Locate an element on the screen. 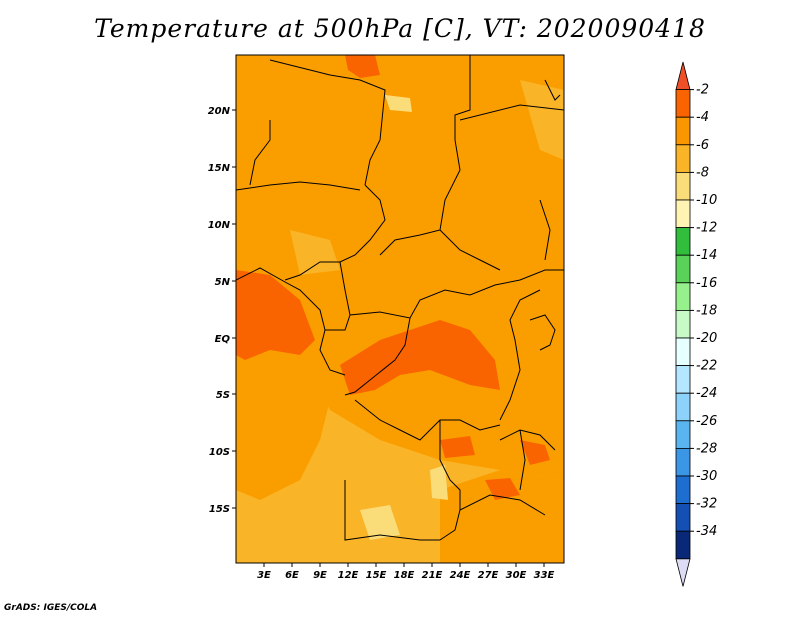 The height and width of the screenshot is (618, 800). lon-labels: 3E 6E 9E 12E 15E 18E 21E 24E 27E 30E 33E is located at coordinates (405, 575).